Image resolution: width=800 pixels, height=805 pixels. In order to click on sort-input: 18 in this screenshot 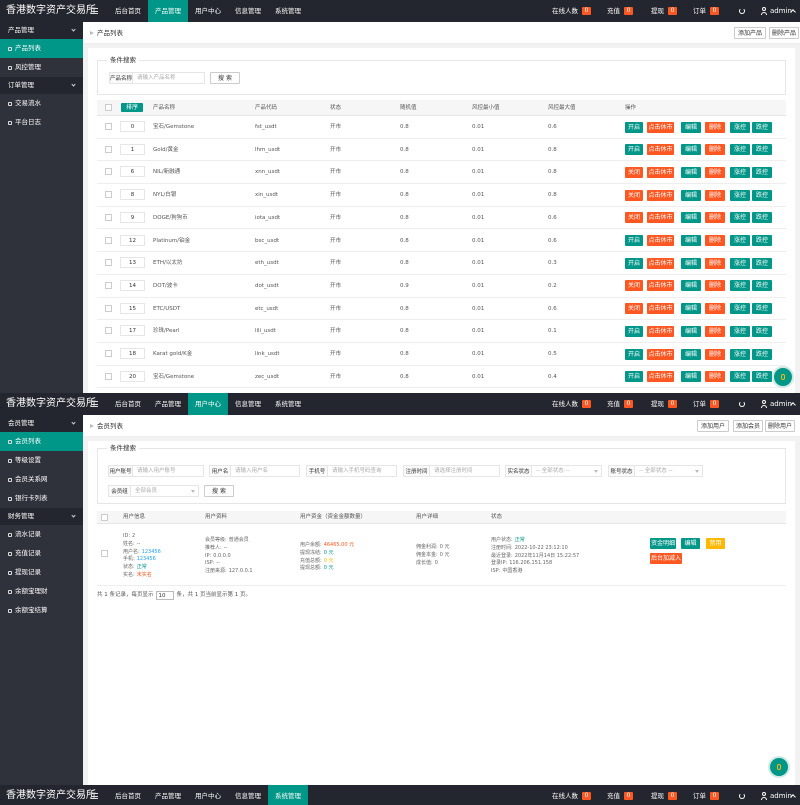, I will do `click(132, 353)`.